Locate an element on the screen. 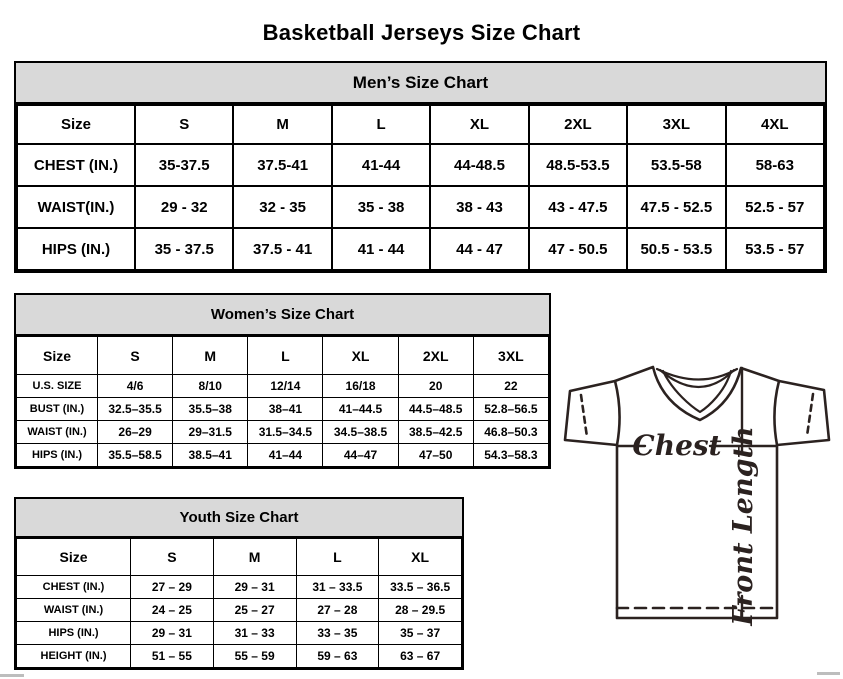  size-cell: 48.5-53.5 is located at coordinates (578, 165).